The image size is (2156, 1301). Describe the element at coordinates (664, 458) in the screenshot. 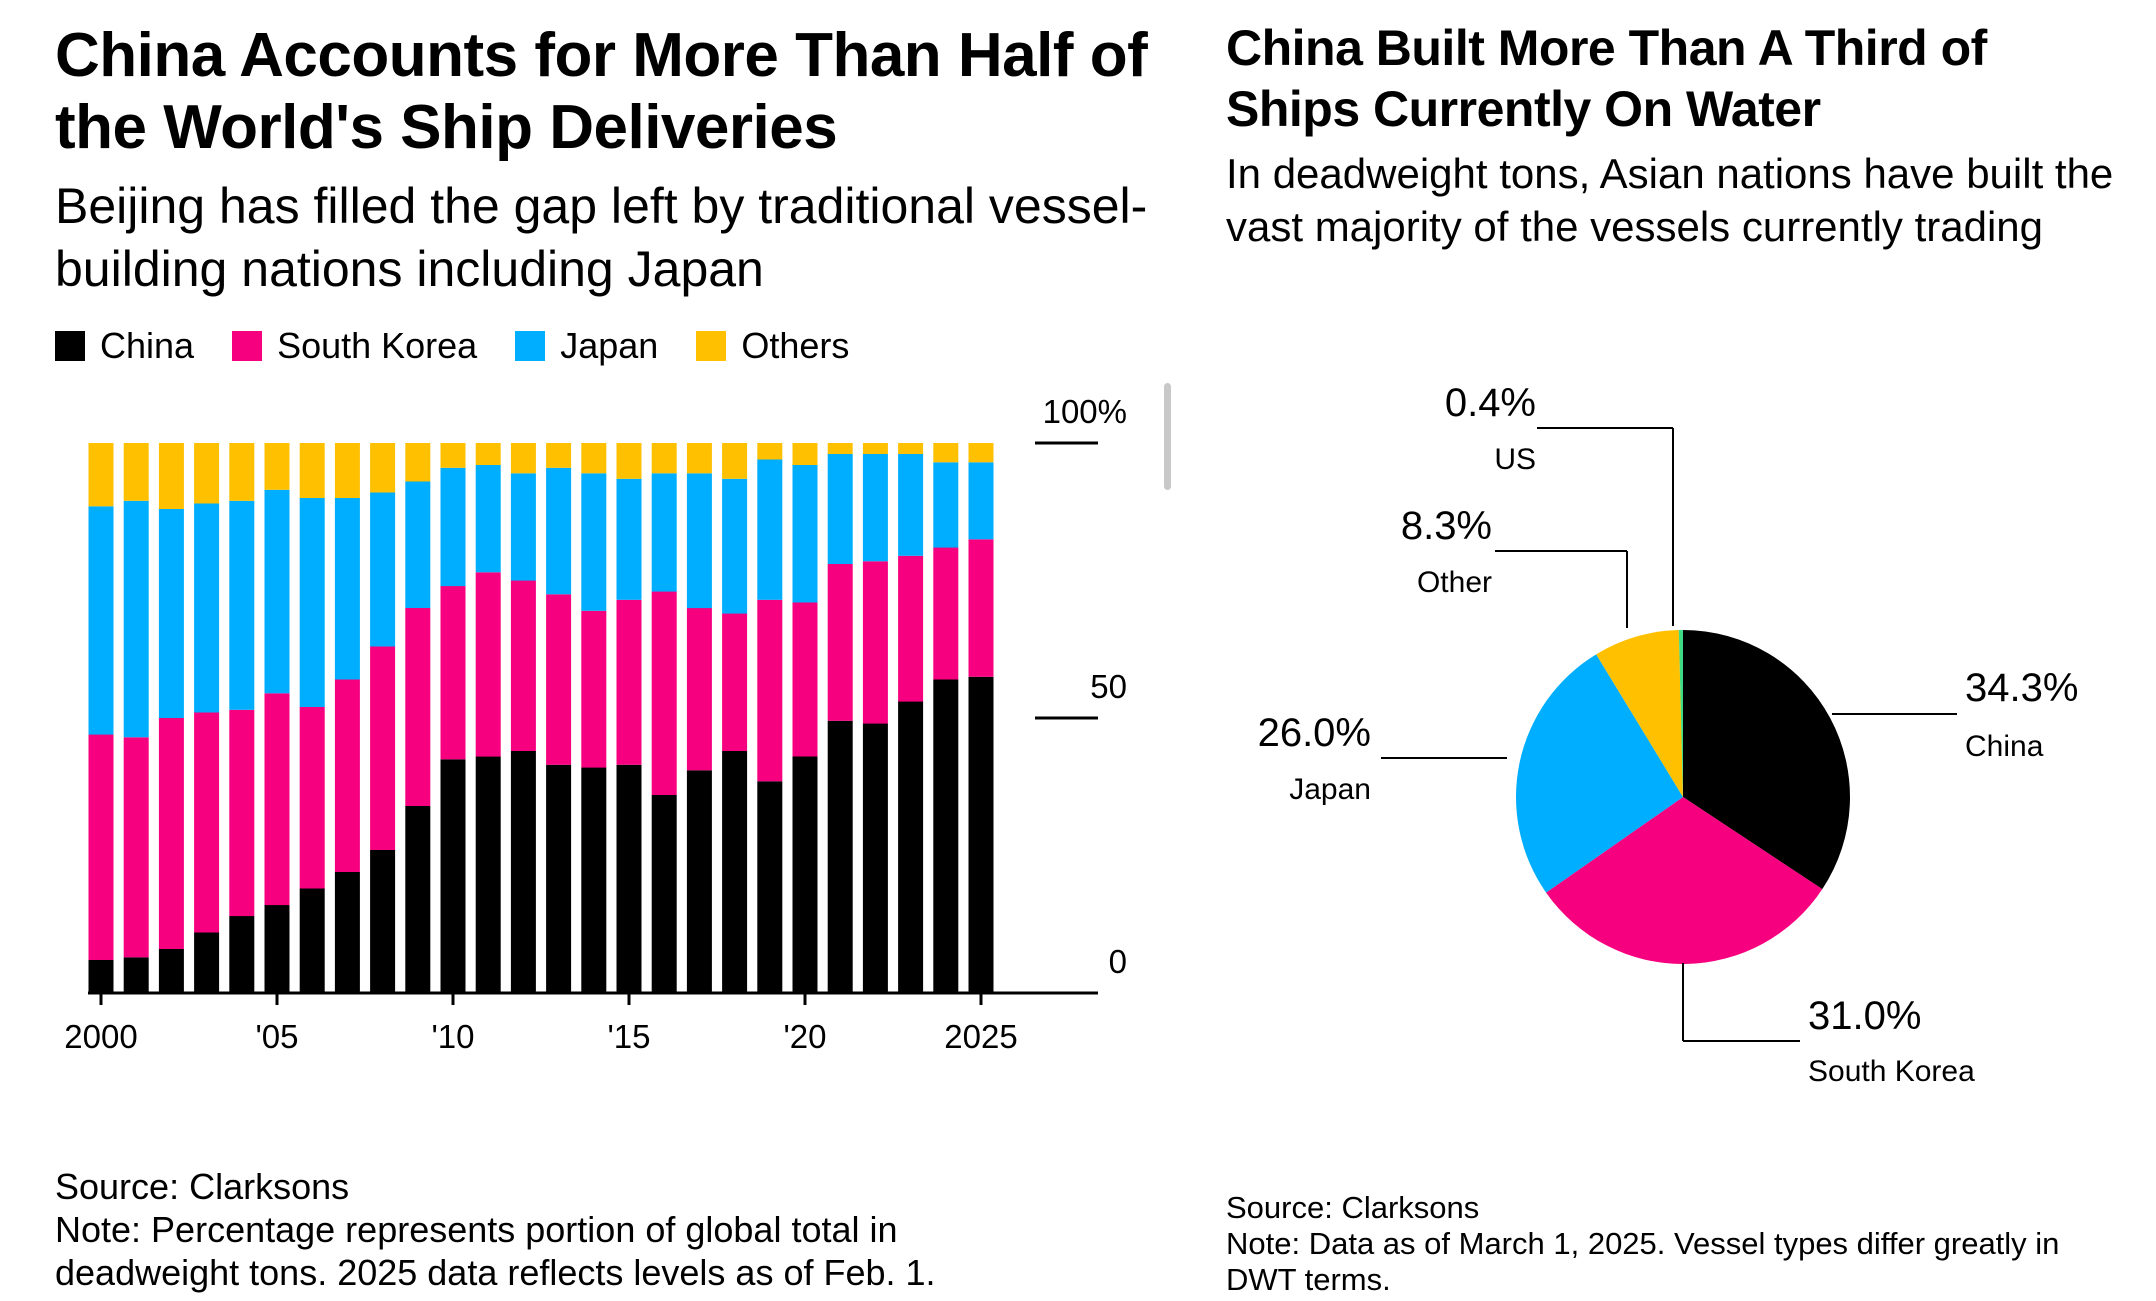

I see `bar-others-2016` at that location.